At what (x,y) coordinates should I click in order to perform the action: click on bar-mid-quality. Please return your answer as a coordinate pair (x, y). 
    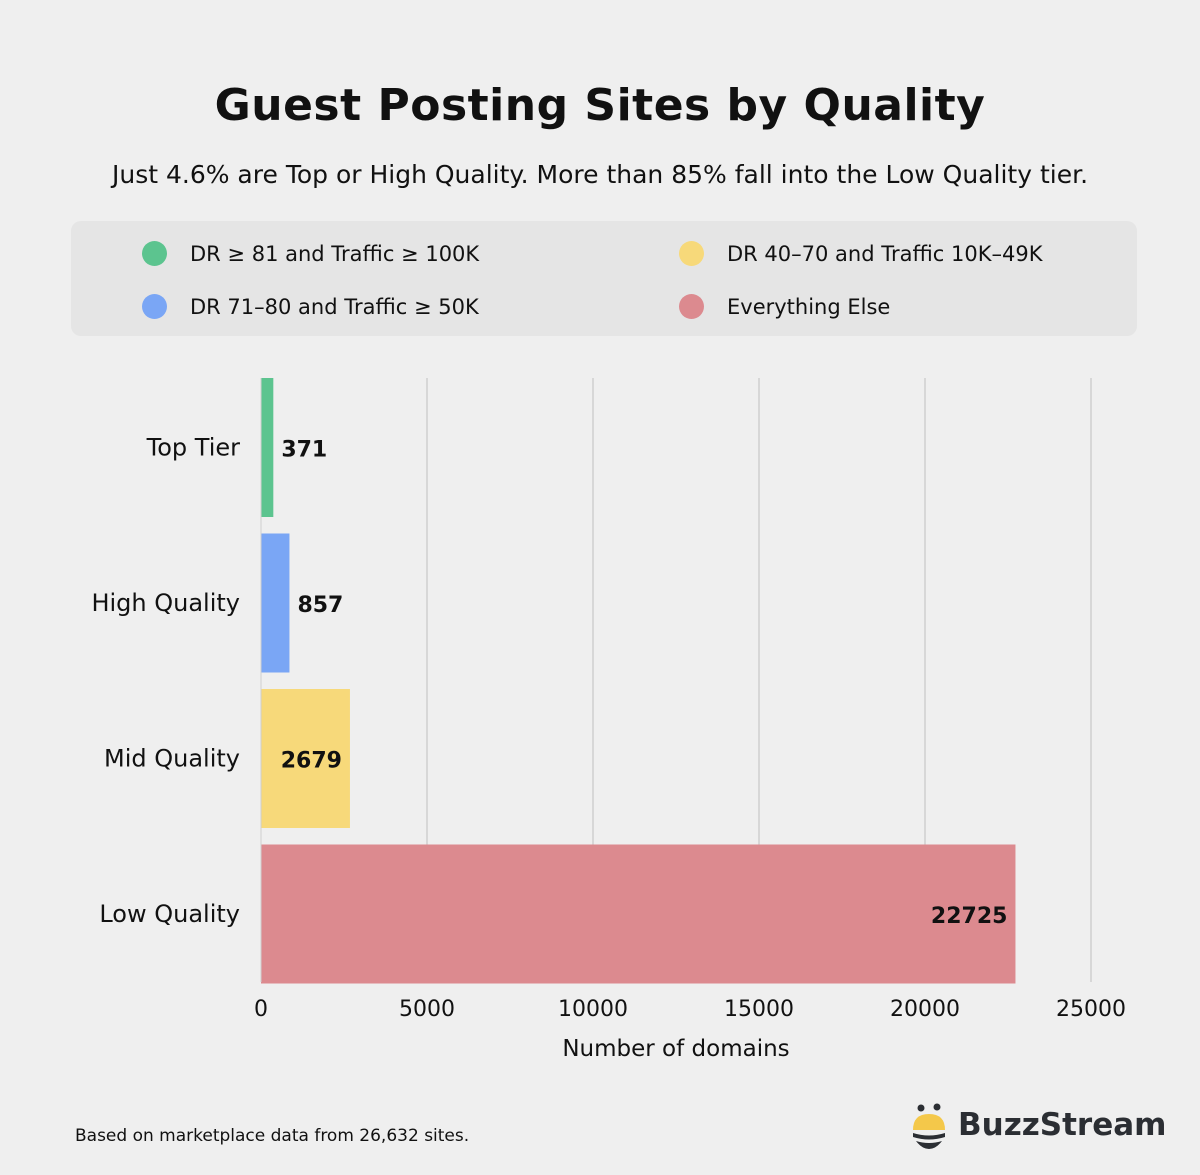
    Looking at the image, I should click on (305, 758).